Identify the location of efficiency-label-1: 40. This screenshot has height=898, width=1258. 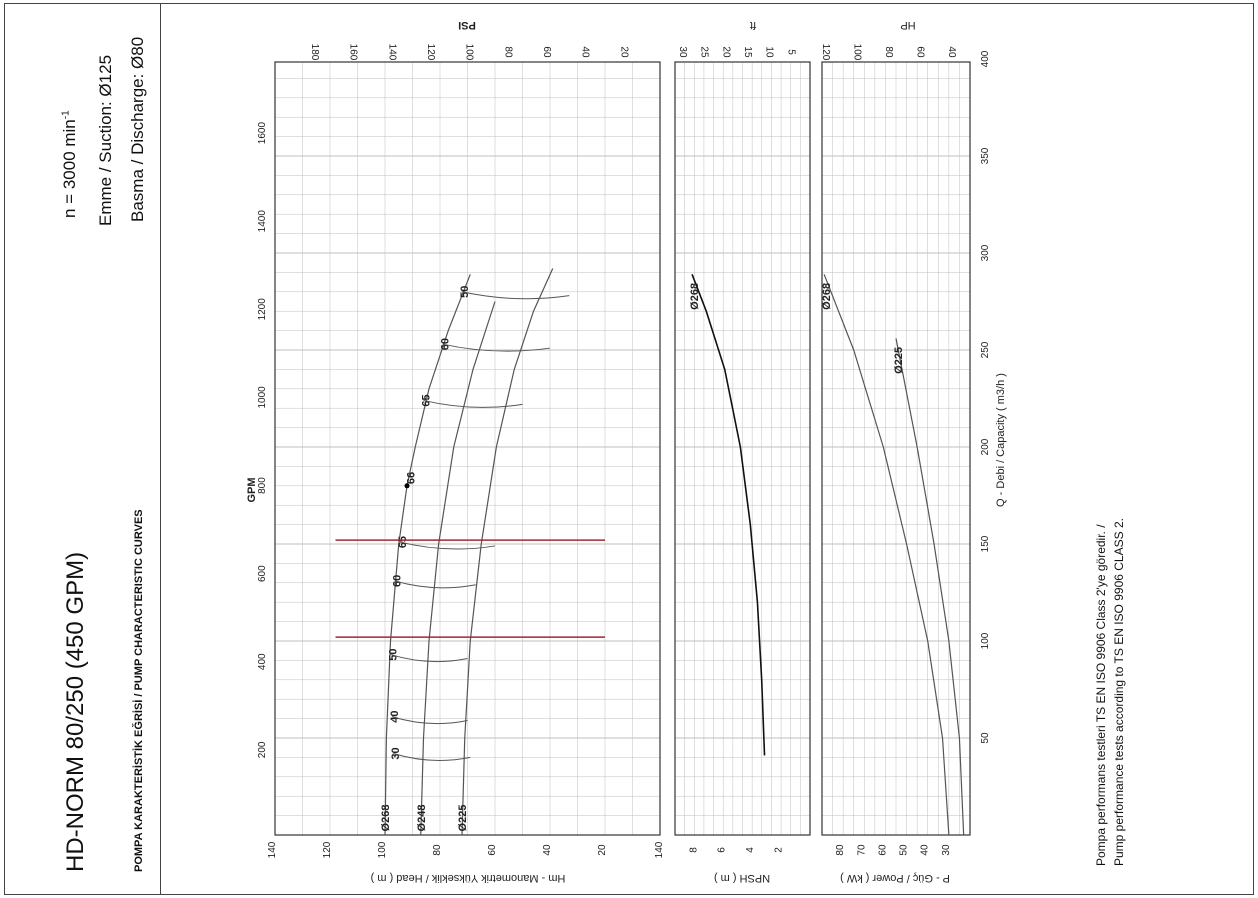
(395, 717).